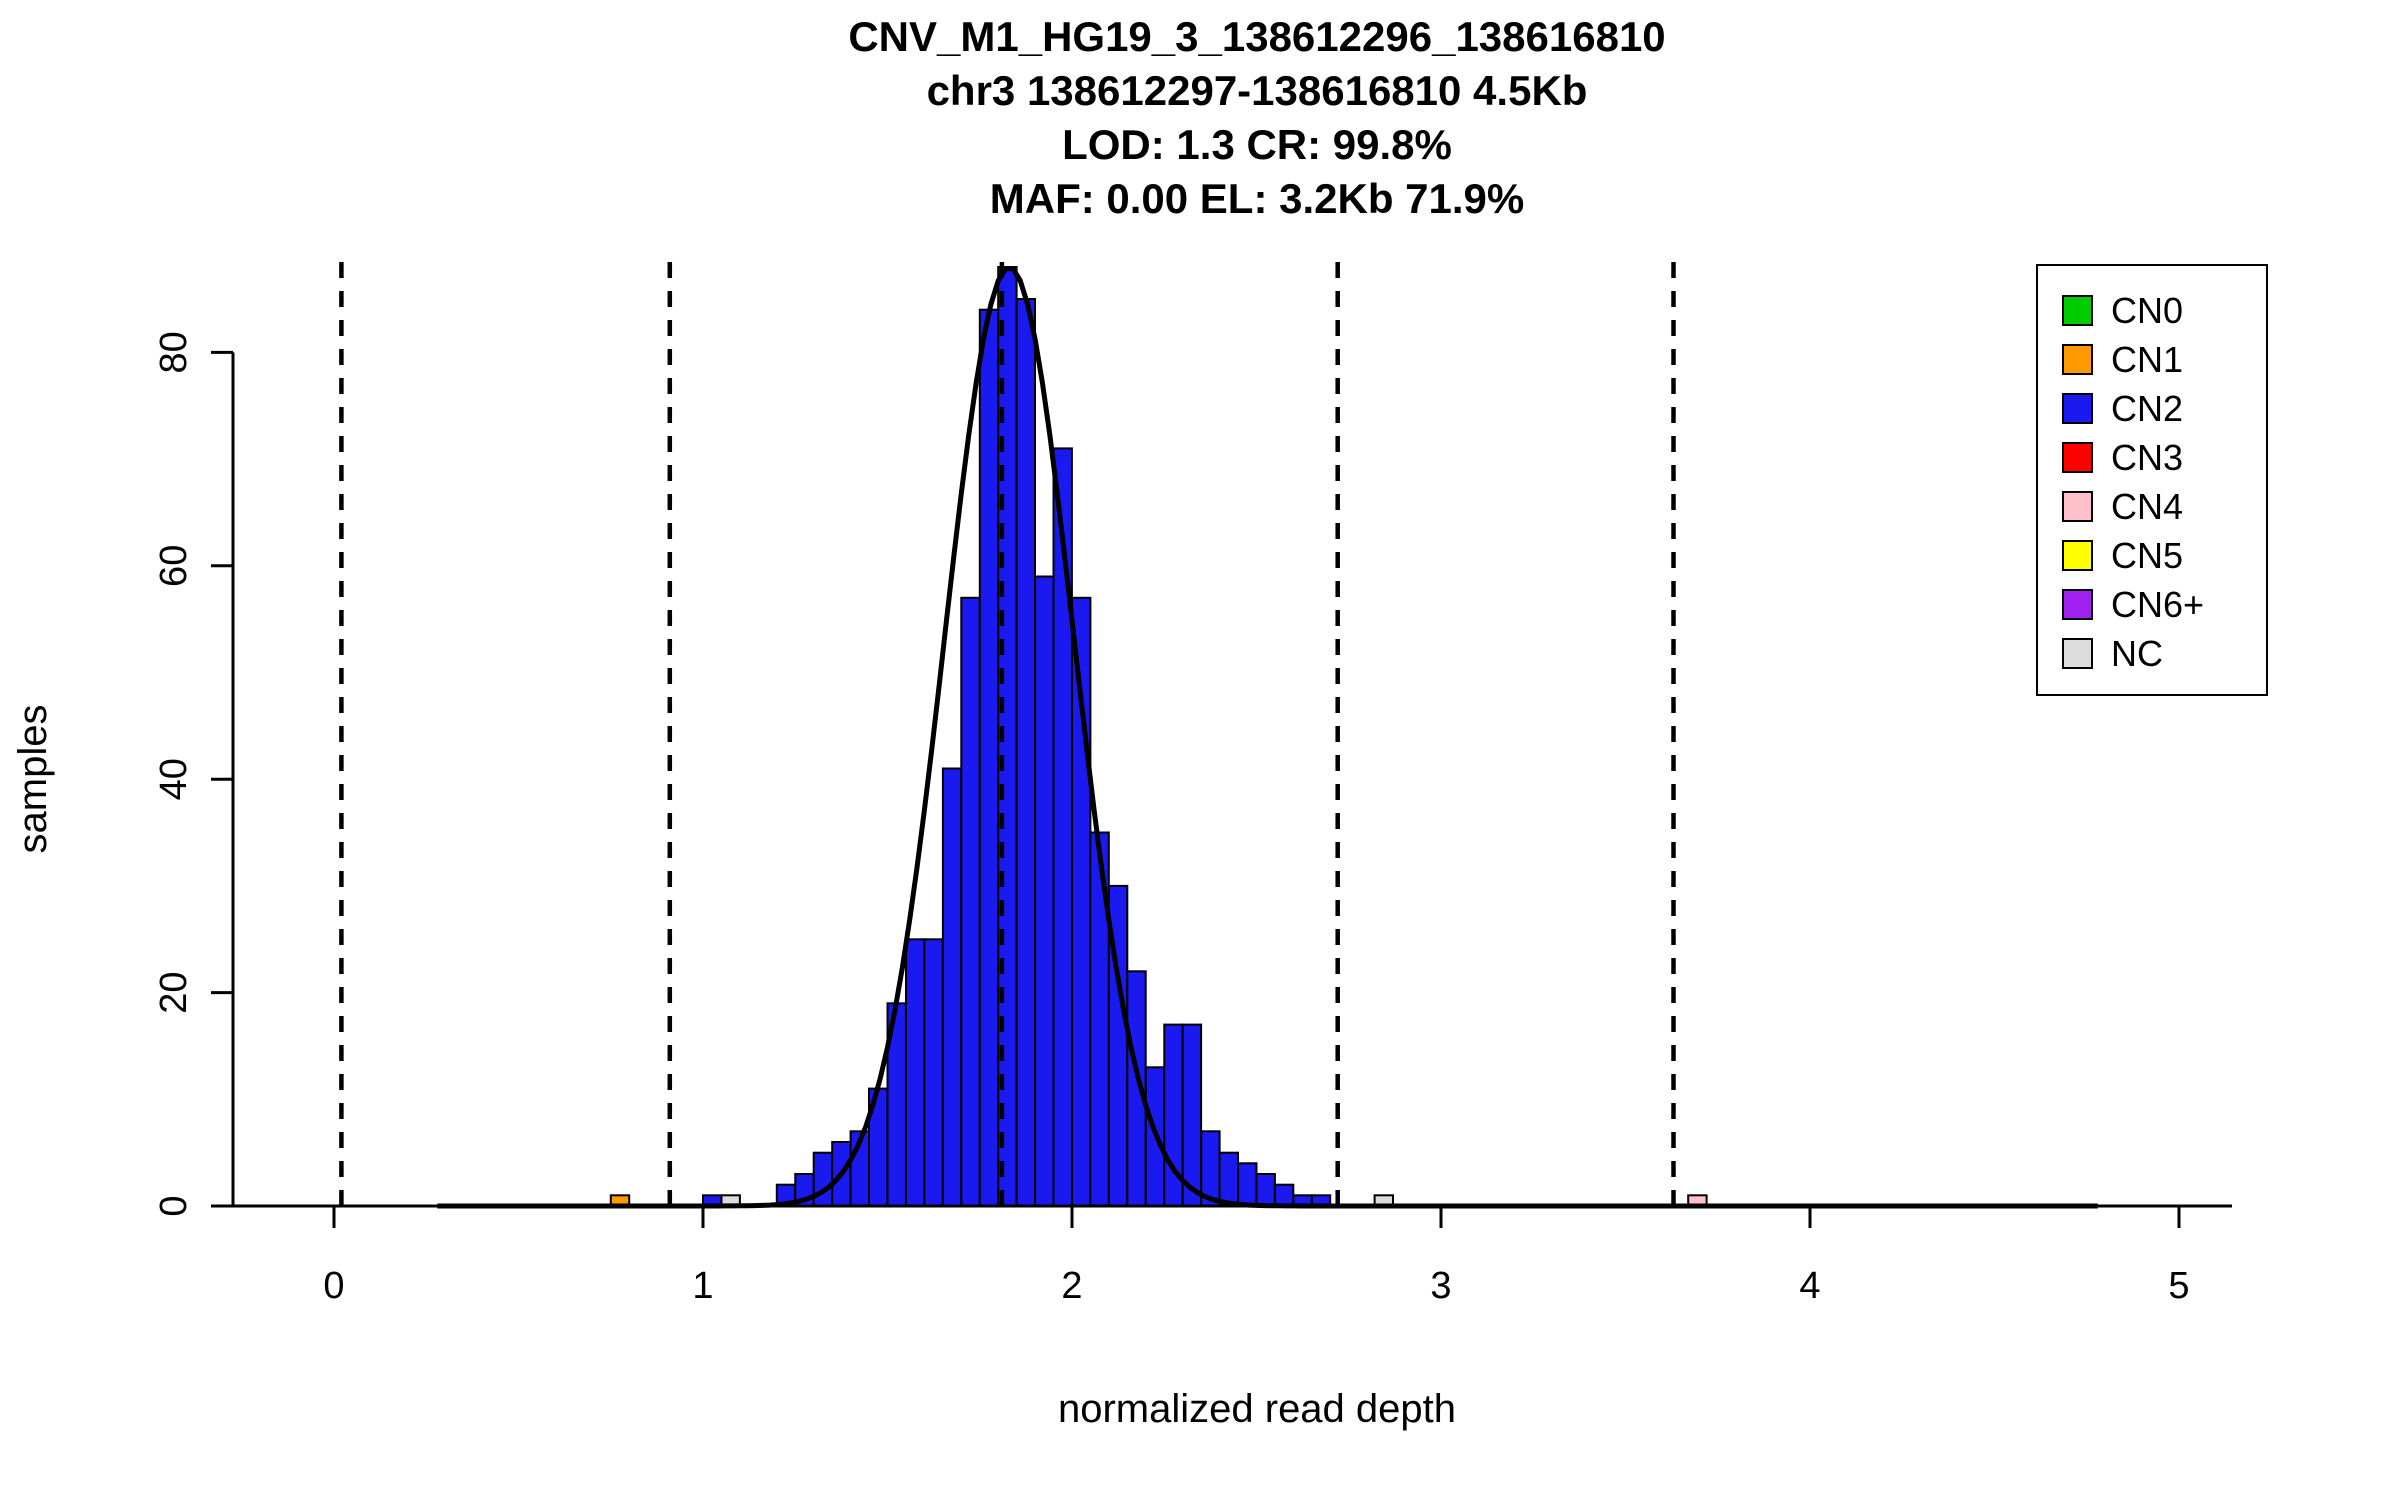 This screenshot has height=1500, width=2400. Describe the element at coordinates (1257, 90) in the screenshot. I see `chart-subtitle-region: chr3 138612297-138616810 4.5Kb` at that location.